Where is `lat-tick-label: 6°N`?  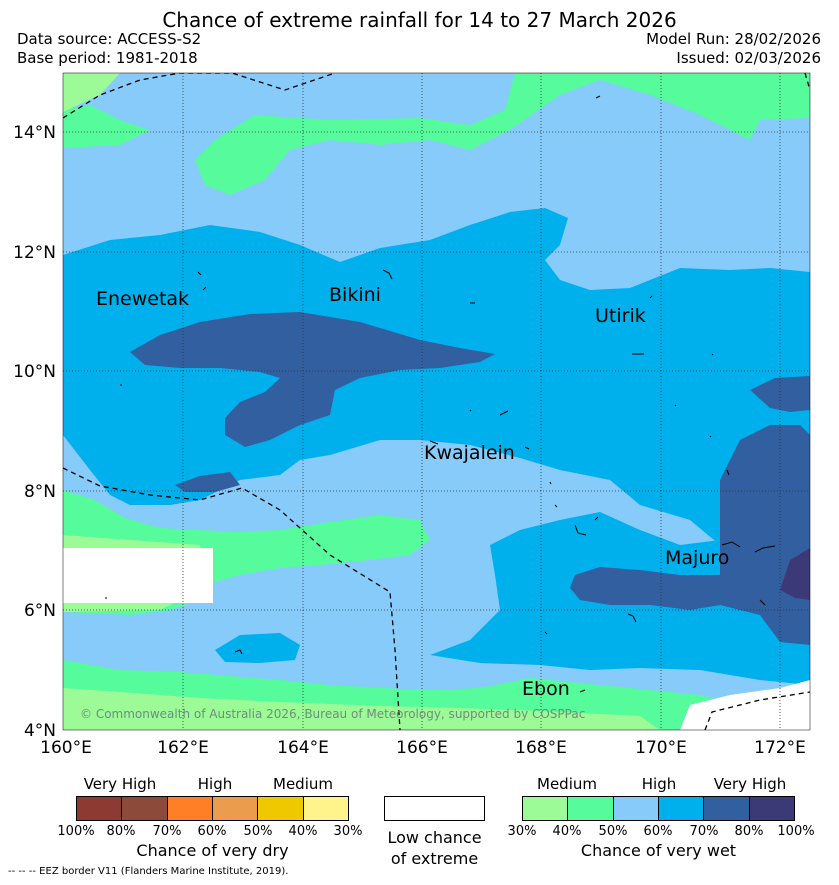 lat-tick-label: 6°N is located at coordinates (40, 611).